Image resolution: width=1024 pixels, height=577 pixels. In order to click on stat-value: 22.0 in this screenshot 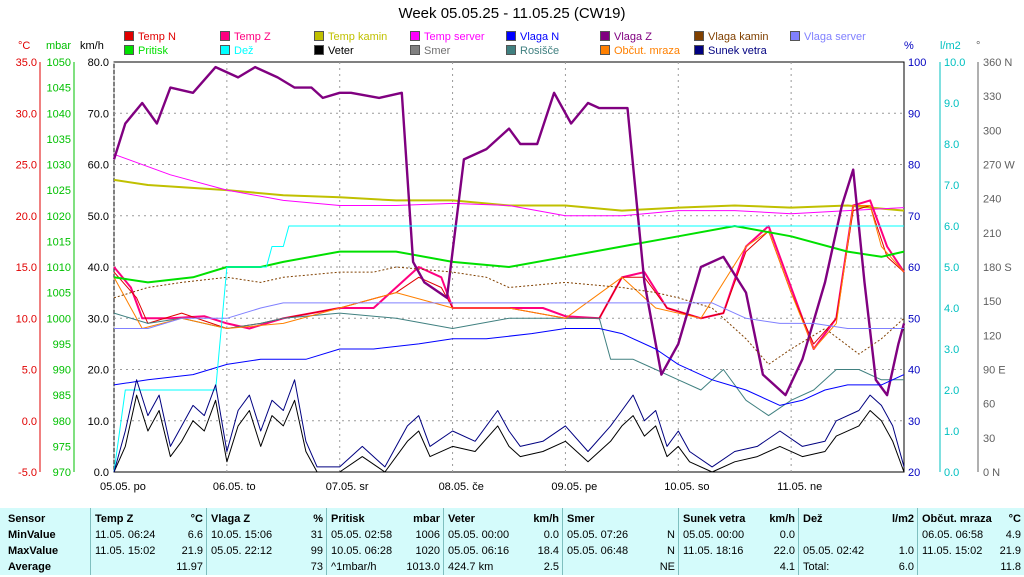, I will do `click(784, 551)`.